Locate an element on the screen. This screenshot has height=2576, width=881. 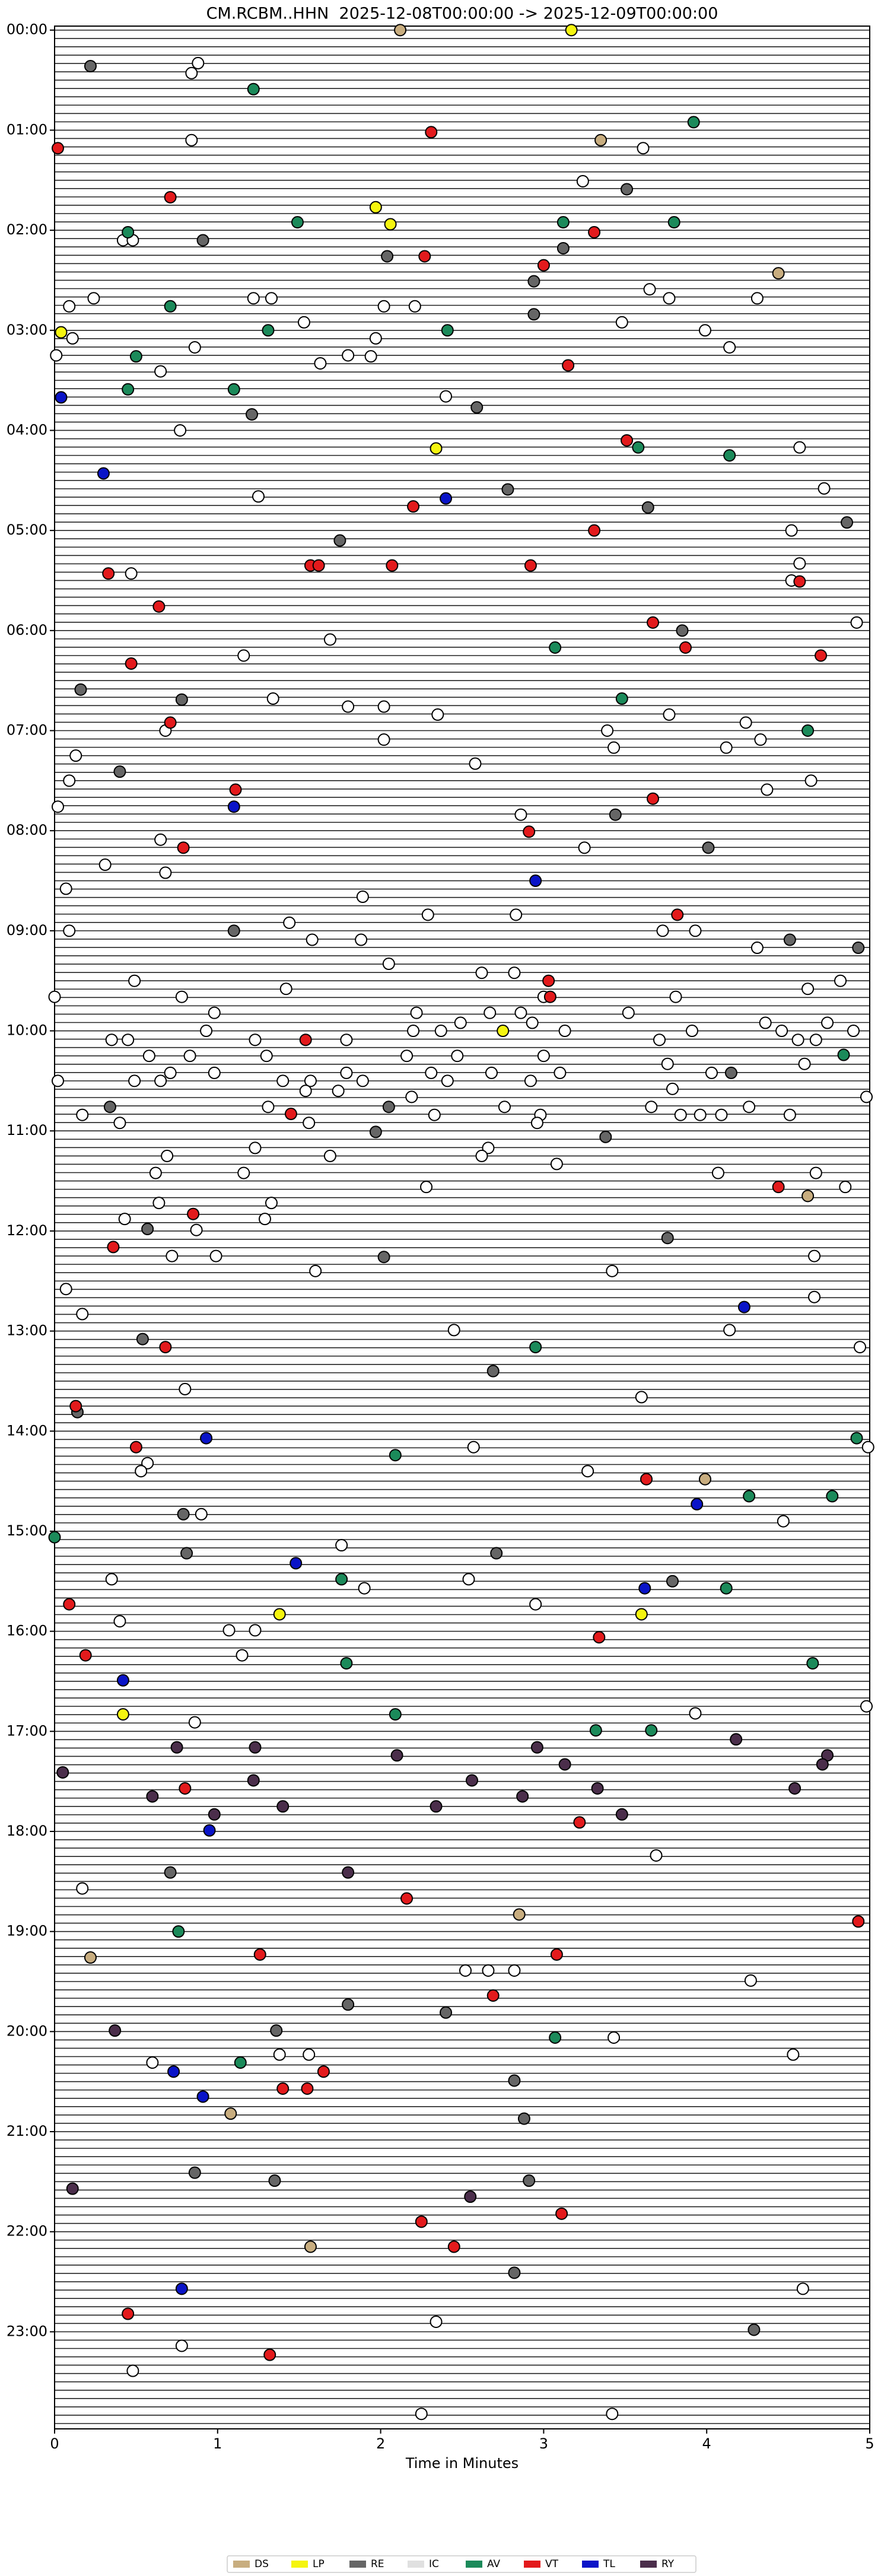
y-tick-label: 20:00 is located at coordinates (27, 2030).